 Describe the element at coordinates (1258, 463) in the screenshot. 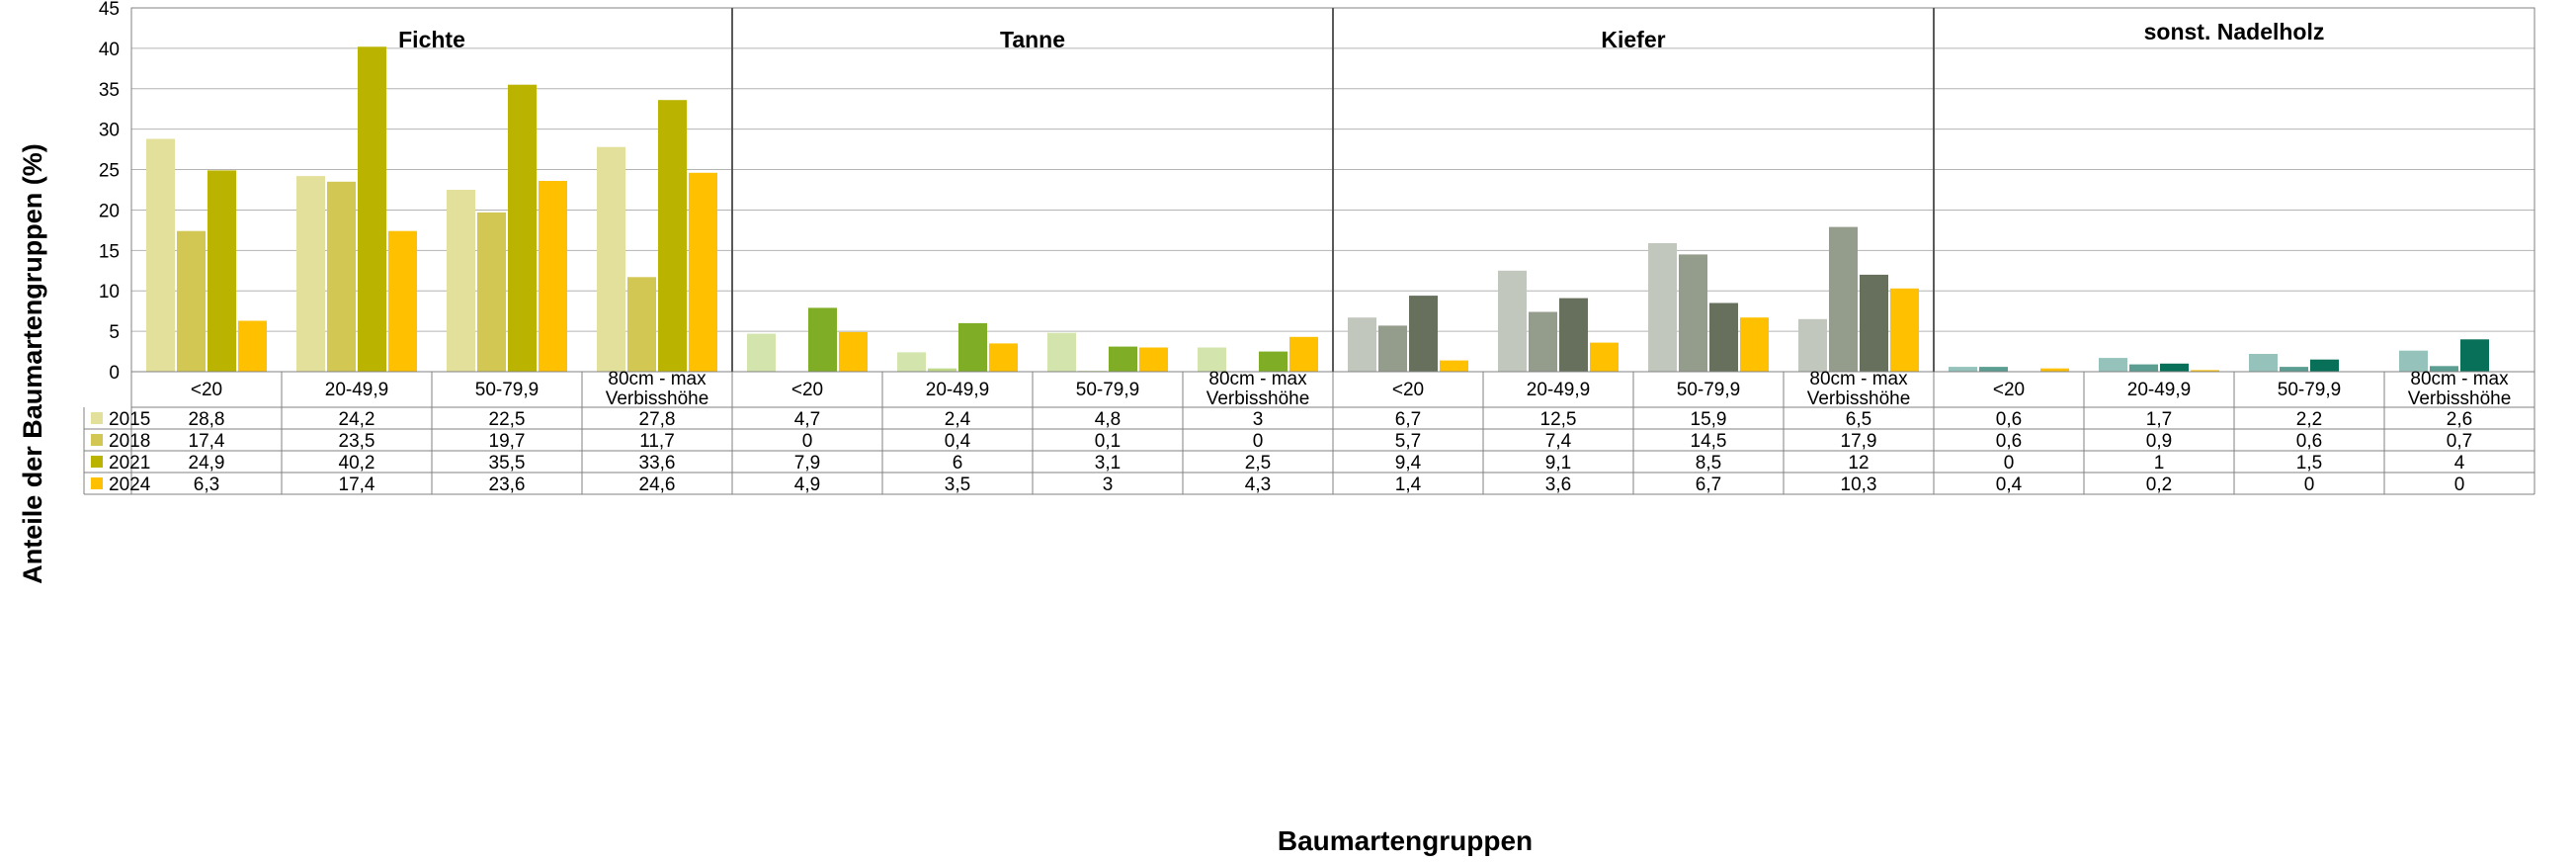

I see `table-cell: 2,5` at that location.